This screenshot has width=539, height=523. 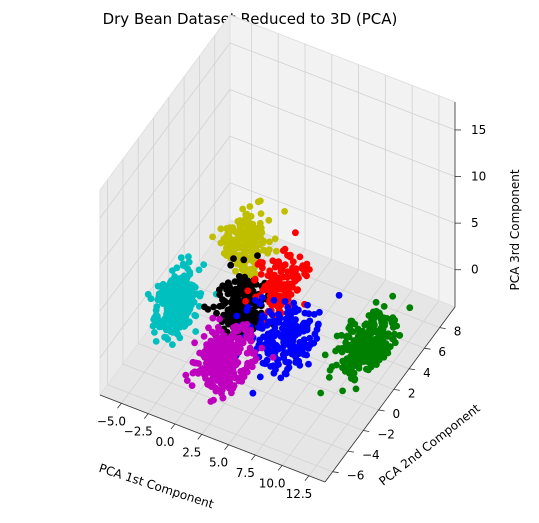 I want to click on chart-title: Dry Bean Dataset Reduced to 3D (PCA), so click(x=250, y=19).